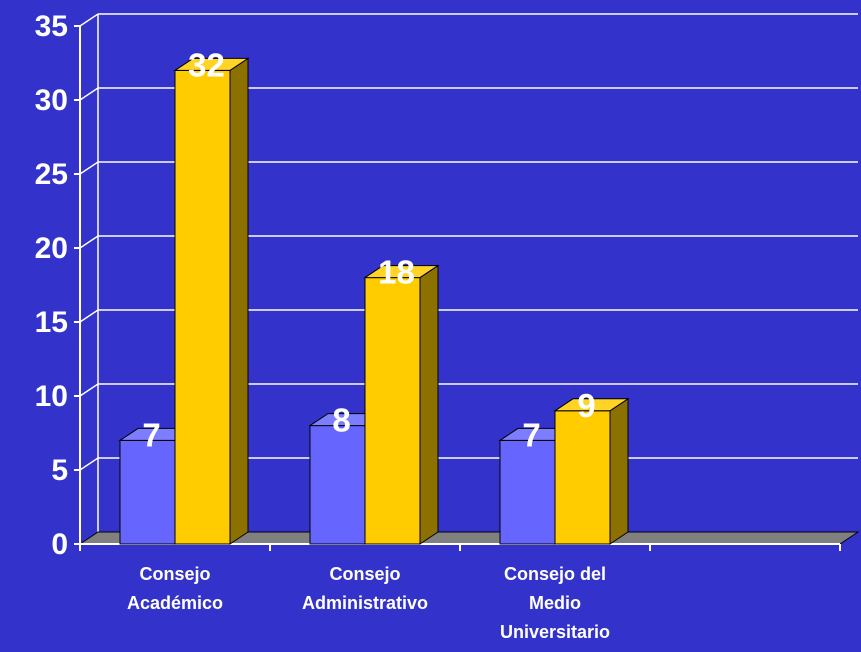  Describe the element at coordinates (555, 574) in the screenshot. I see `x-category-label-line: Consejo del` at that location.